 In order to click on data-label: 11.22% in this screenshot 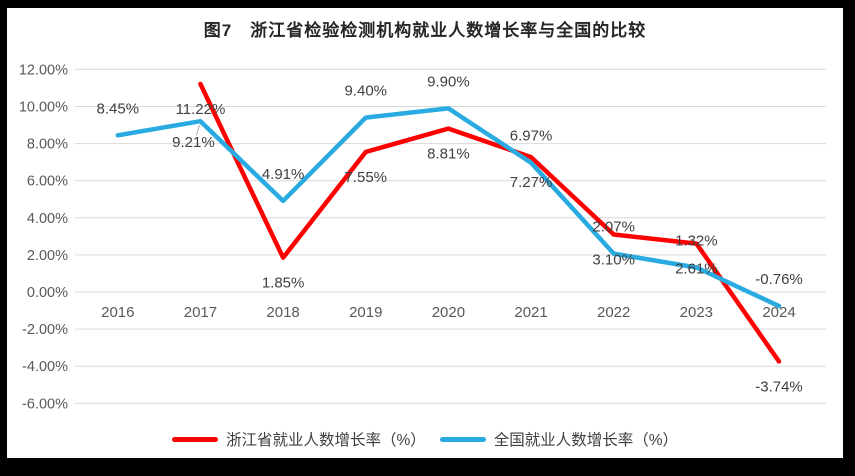, I will do `click(201, 109)`.